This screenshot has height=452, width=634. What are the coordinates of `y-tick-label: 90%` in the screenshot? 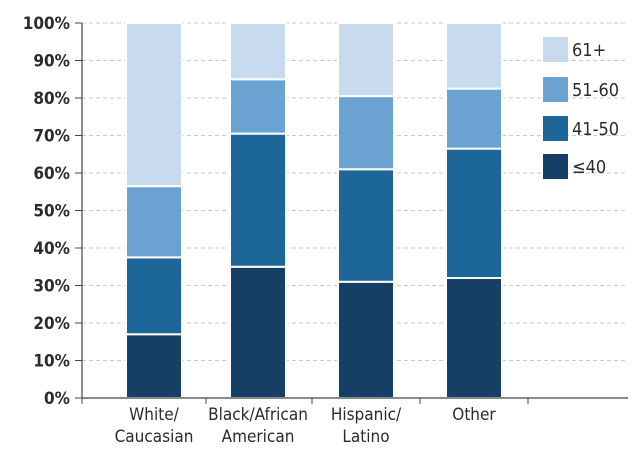 It's located at (51, 62).